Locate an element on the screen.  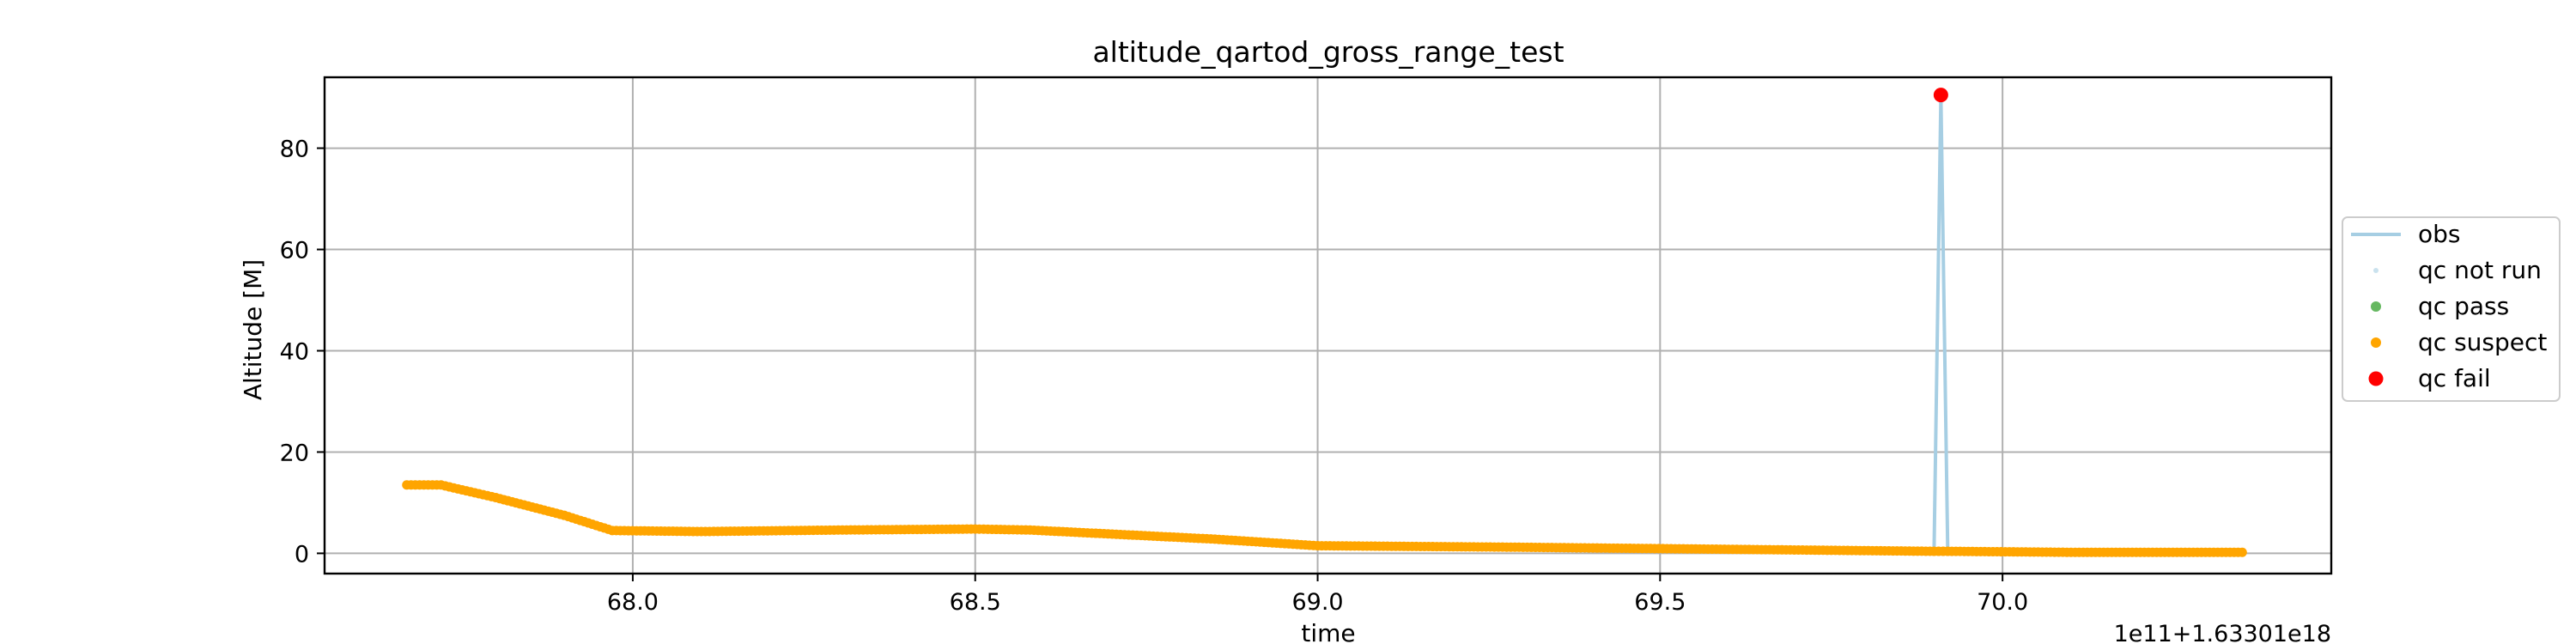
qc-suspect-point is located at coordinates (2242, 552).